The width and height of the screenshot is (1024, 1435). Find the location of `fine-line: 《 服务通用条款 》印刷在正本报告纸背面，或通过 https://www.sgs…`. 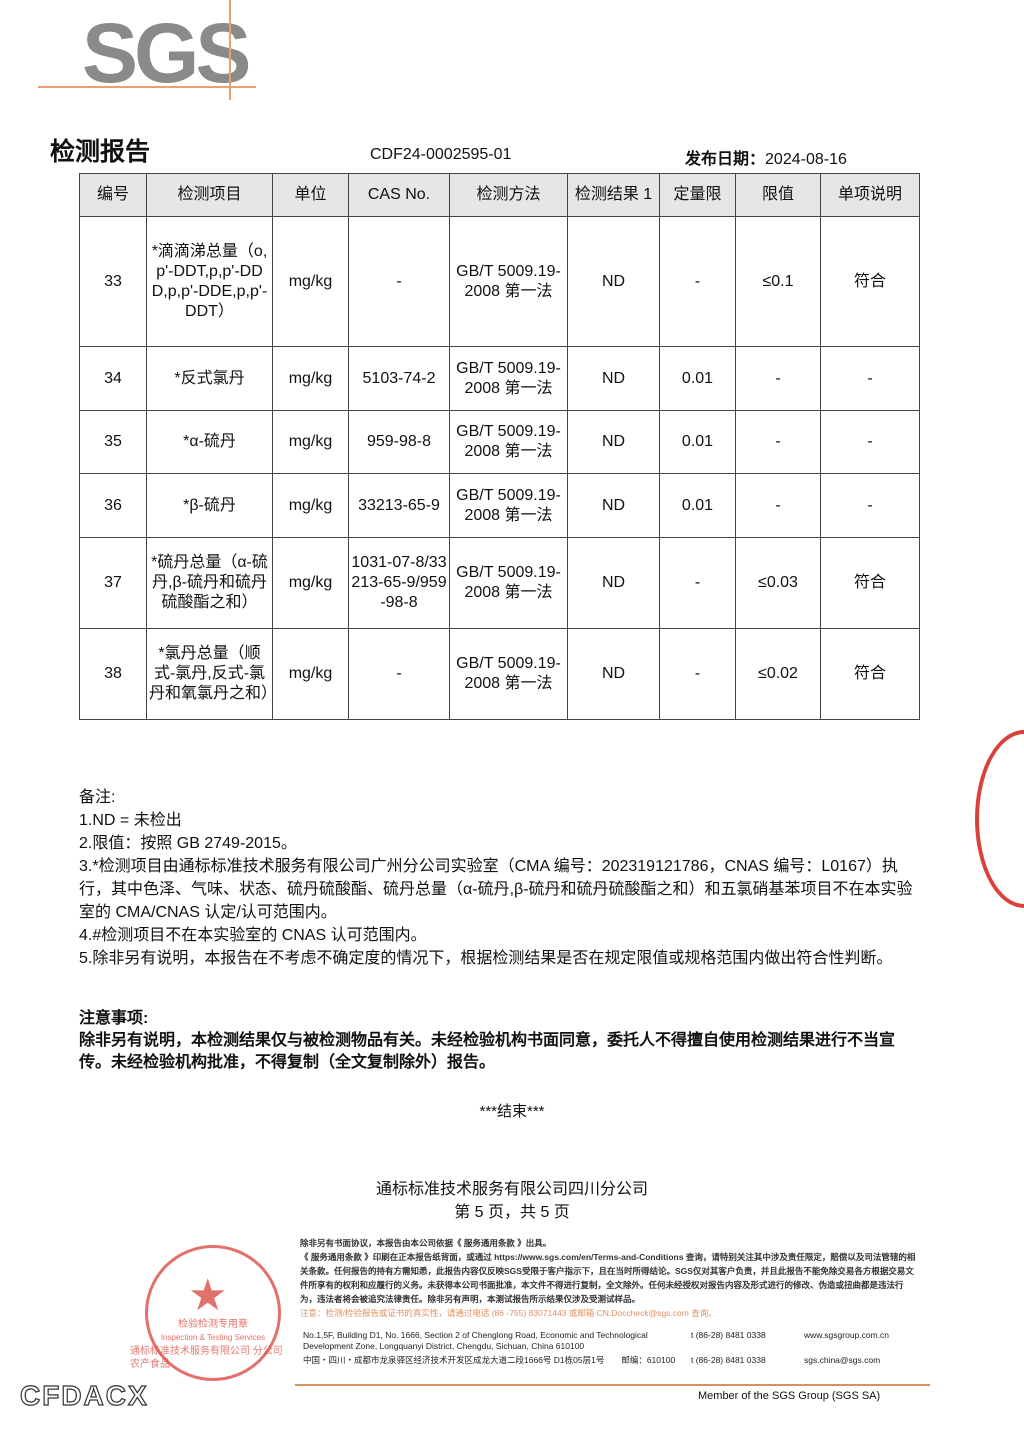

fine-line: 《 服务通用条款 》印刷在正本报告纸背面，或通过 https://www.sgs… is located at coordinates (608, 1278).